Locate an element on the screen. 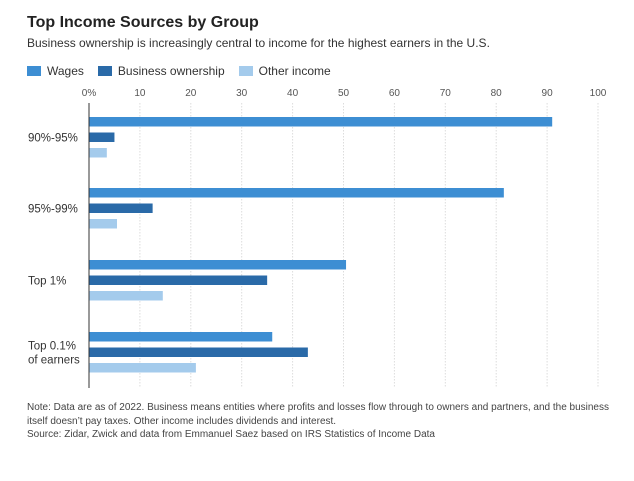 The width and height of the screenshot is (634, 481). category-label: 90%-95% is located at coordinates (53, 138).